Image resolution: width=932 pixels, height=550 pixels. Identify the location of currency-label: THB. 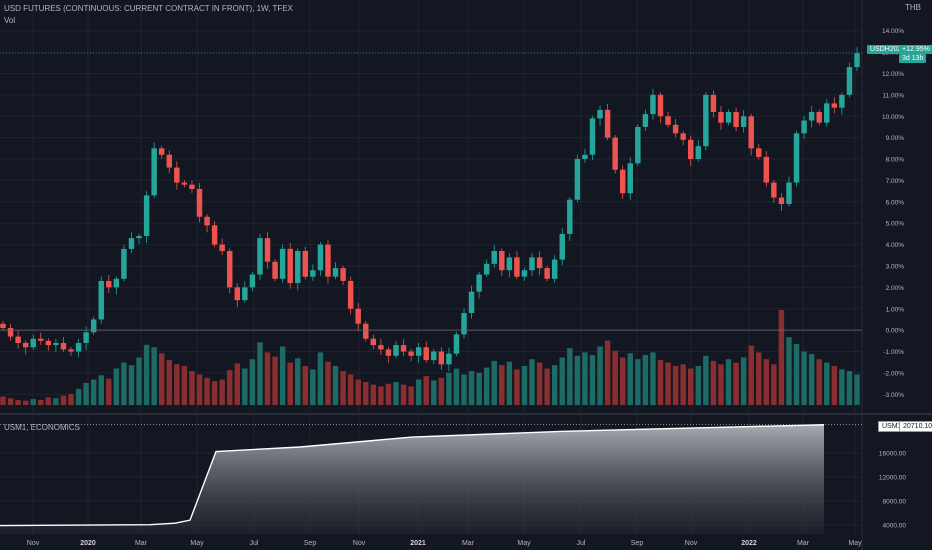
(913, 7).